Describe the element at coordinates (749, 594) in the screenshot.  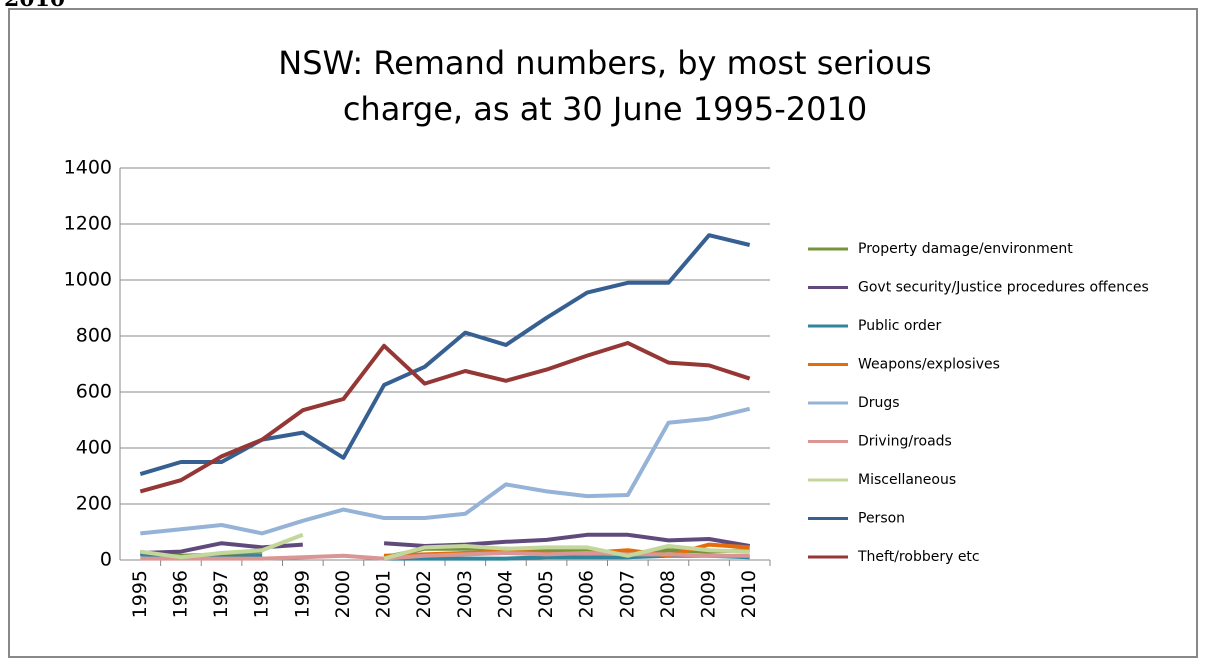
I see `x-tick-label: 2010` at that location.